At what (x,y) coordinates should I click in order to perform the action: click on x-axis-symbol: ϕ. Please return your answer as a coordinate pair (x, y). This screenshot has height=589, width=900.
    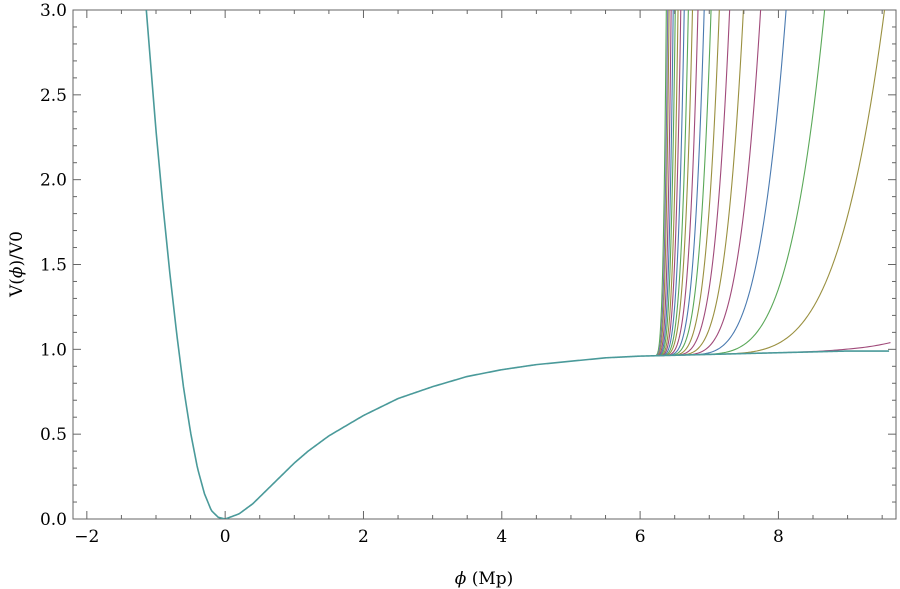
    Looking at the image, I should click on (461, 579).